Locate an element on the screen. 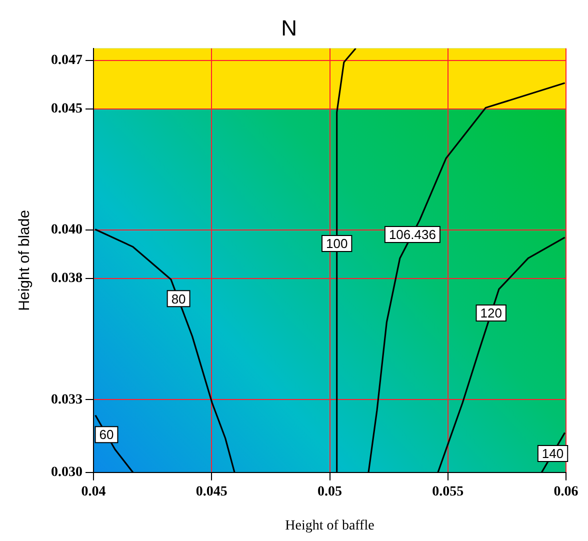 Image resolution: width=588 pixels, height=541 pixels. x-axis-title: Height of baffle is located at coordinates (329, 526).